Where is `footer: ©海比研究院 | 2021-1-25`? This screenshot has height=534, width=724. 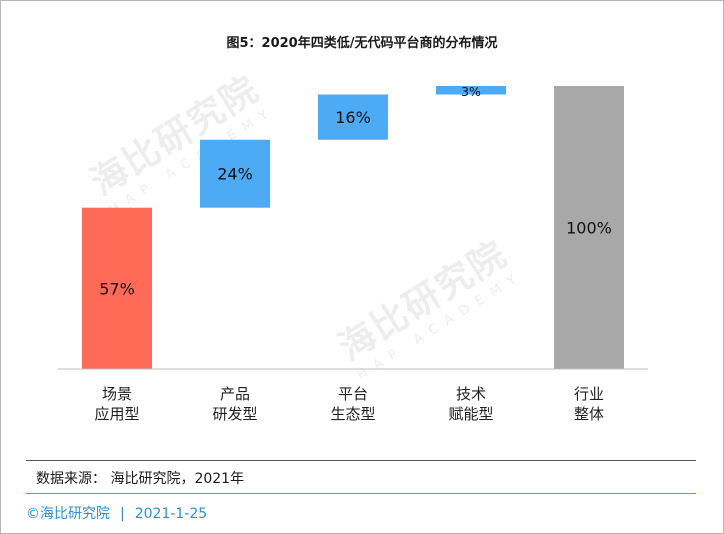 footer: ©海比研究院 | 2021-1-25 is located at coordinates (116, 513).